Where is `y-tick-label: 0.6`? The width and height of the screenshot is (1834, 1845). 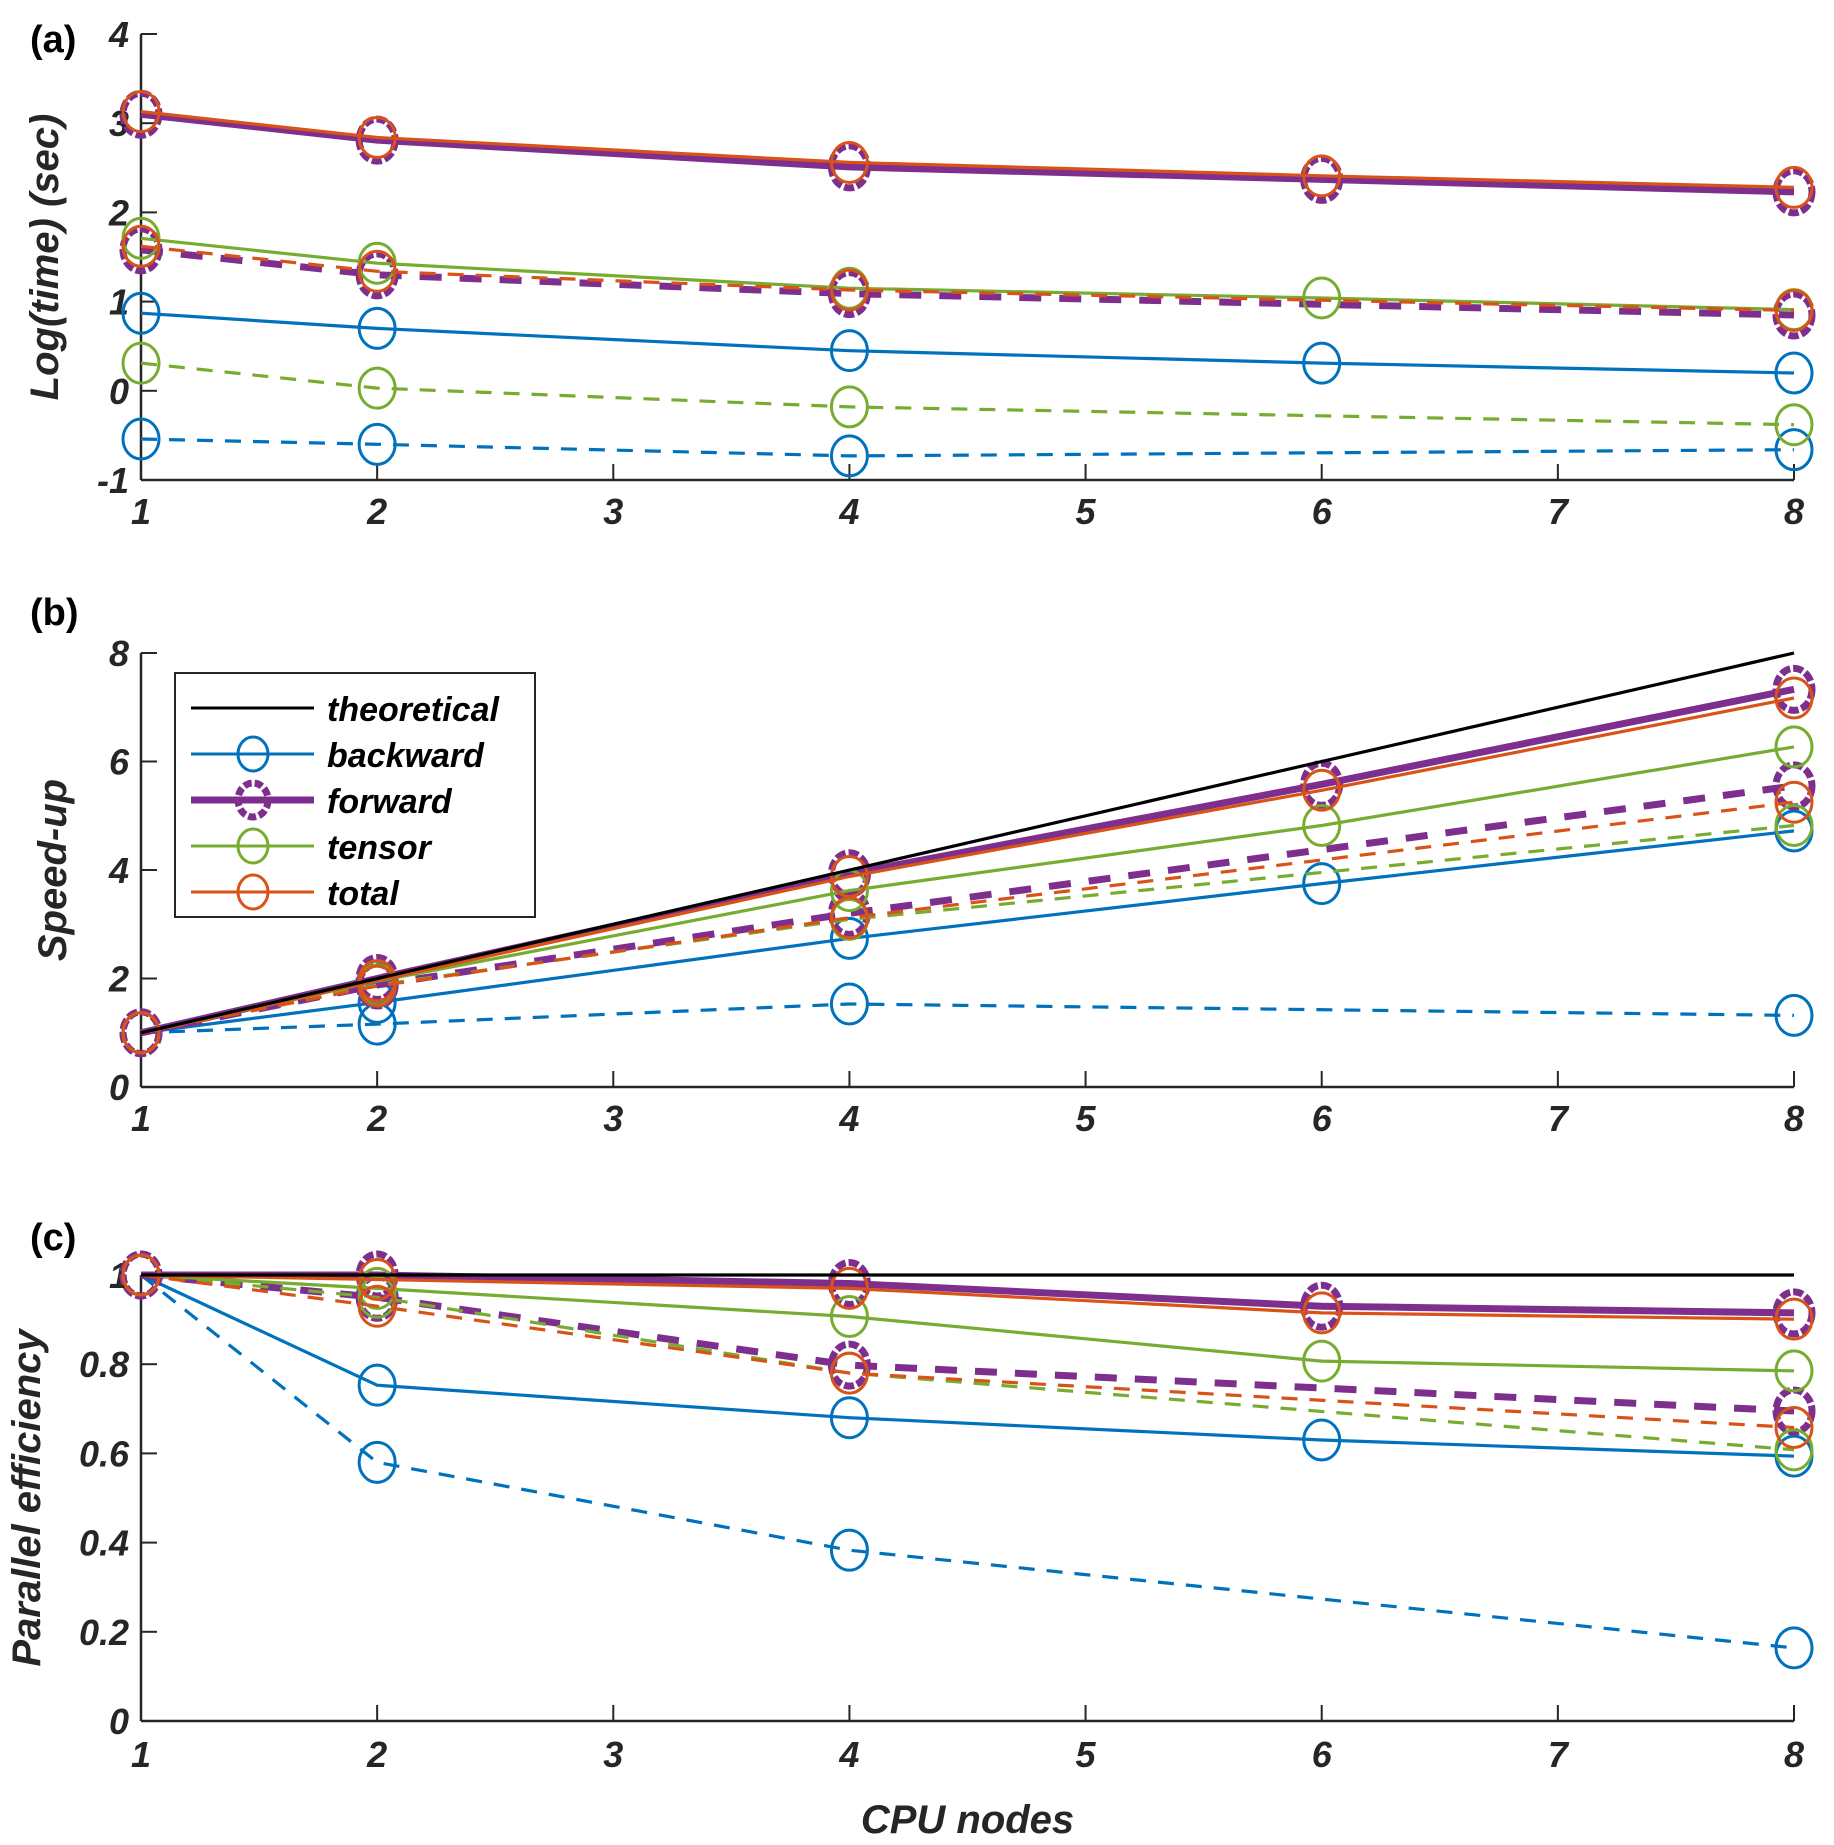
y-tick-label: 0.6 is located at coordinates (104, 1453).